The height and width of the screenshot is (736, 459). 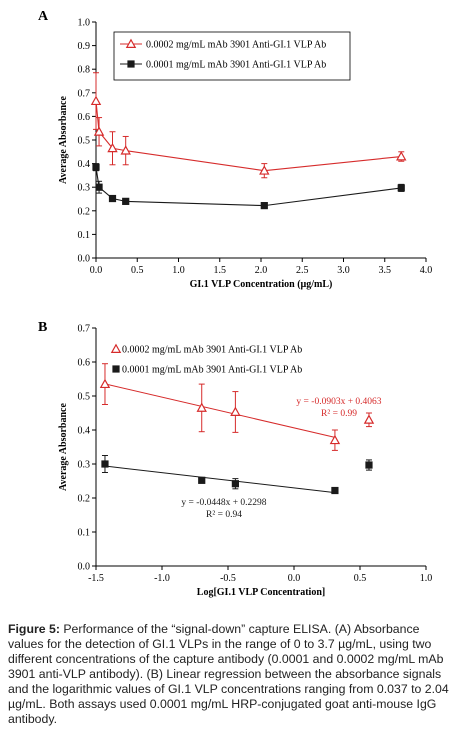 What do you see at coordinates (343, 270) in the screenshot?
I see `x-tick-label: 3.0` at bounding box center [343, 270].